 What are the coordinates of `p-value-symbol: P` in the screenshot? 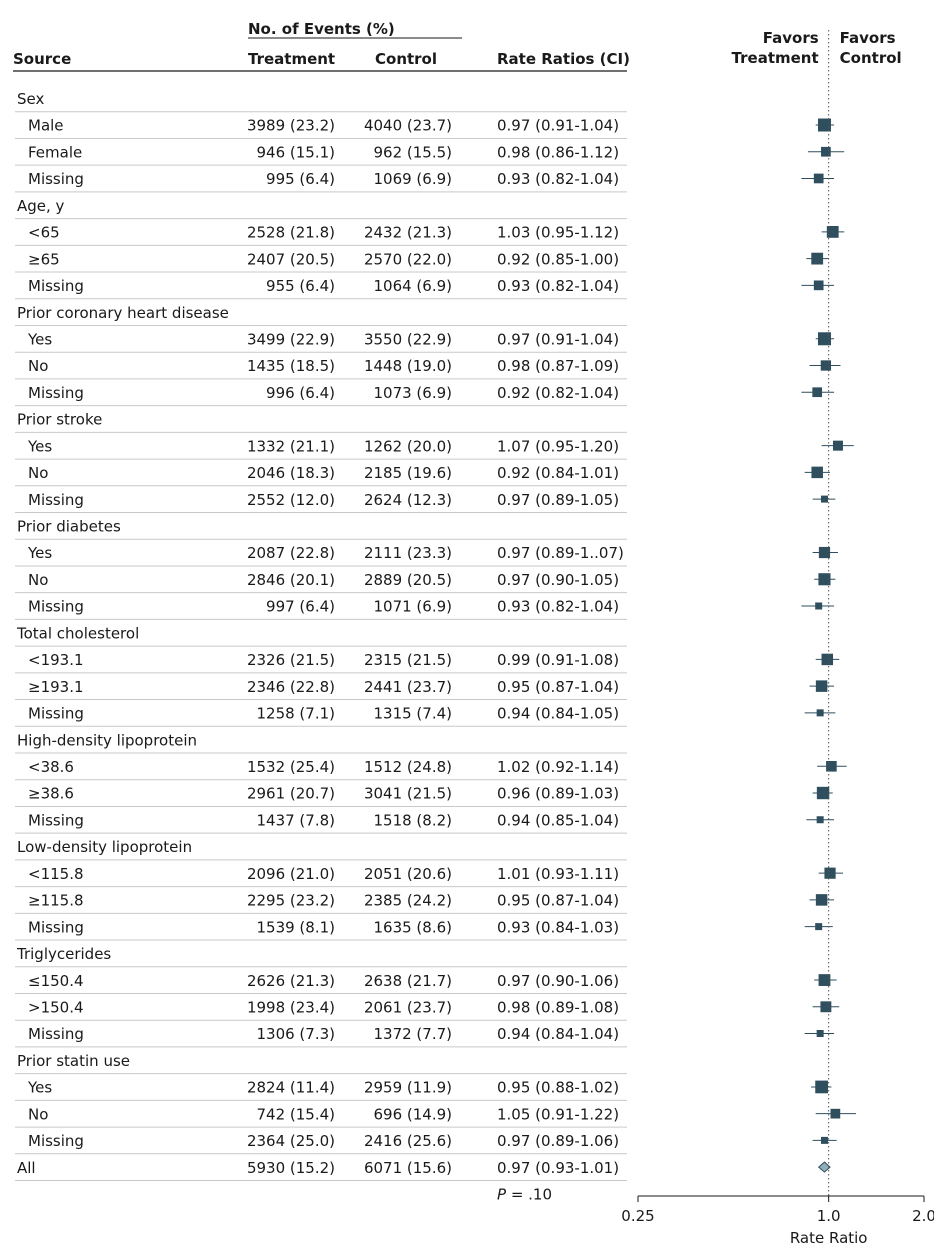 It's located at (502, 1195).